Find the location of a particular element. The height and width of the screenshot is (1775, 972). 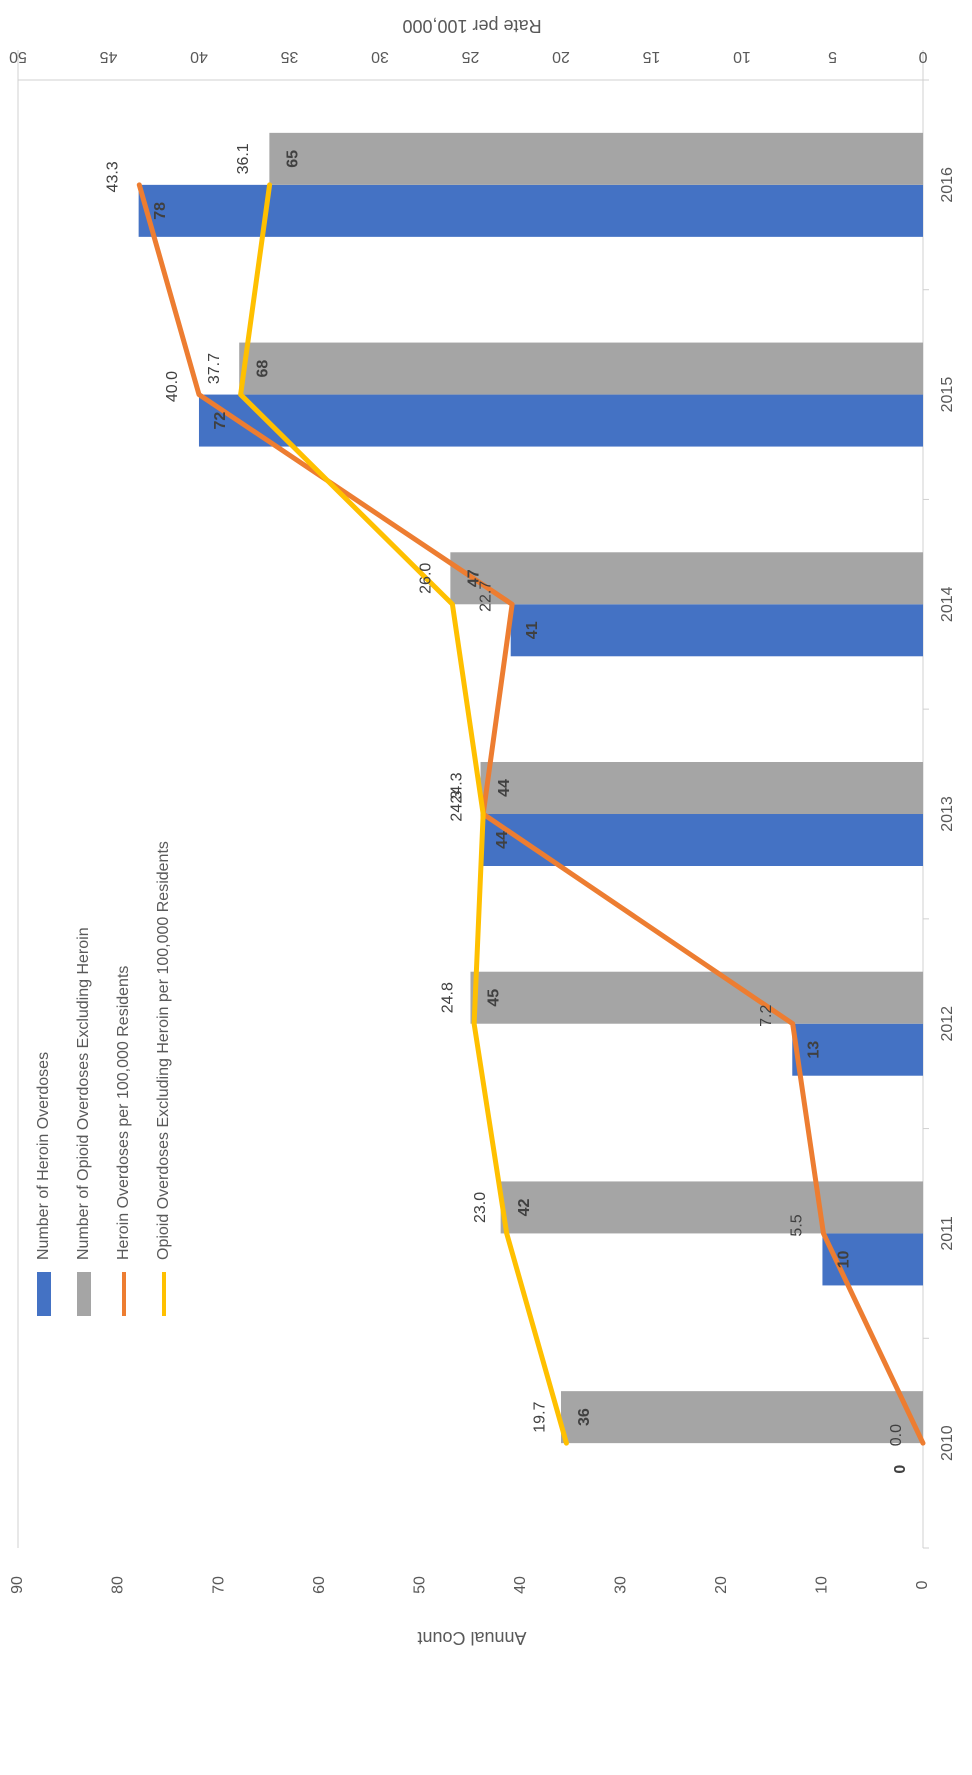

count-tick-label: 70 is located at coordinates (218, 1585).